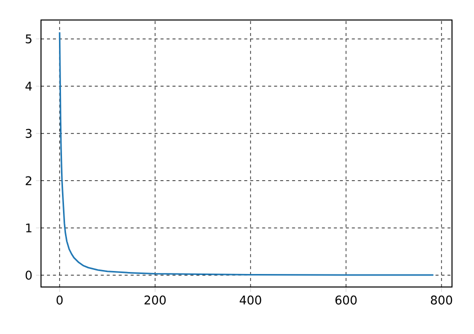  What do you see at coordinates (29, 275) in the screenshot?
I see `y-tick-label: 0` at bounding box center [29, 275].